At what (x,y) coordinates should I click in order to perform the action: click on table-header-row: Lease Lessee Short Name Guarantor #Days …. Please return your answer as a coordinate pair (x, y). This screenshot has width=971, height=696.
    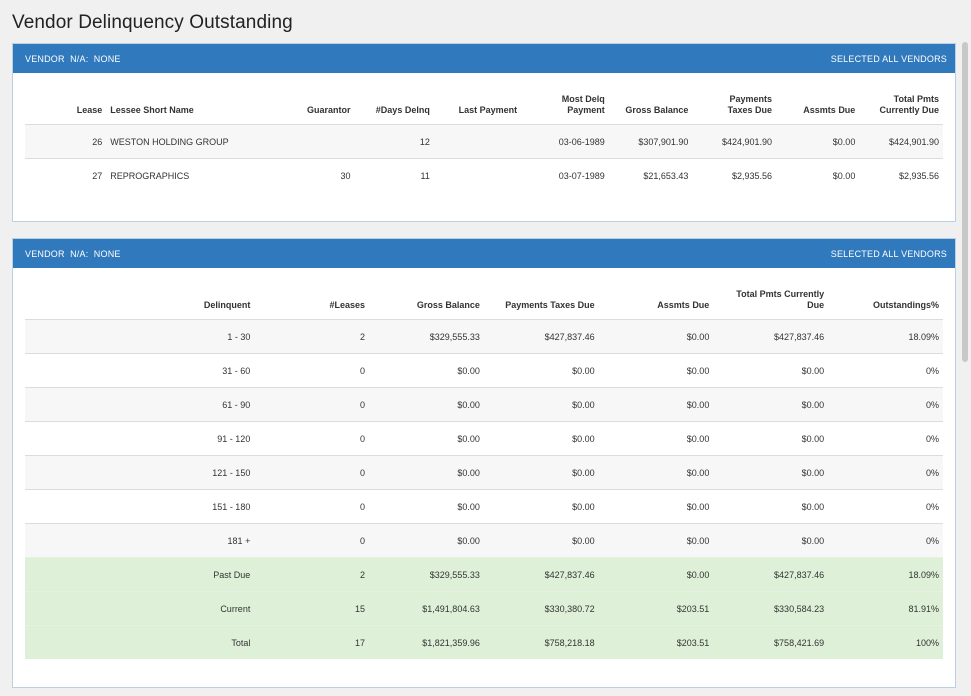
    Looking at the image, I should click on (484, 109).